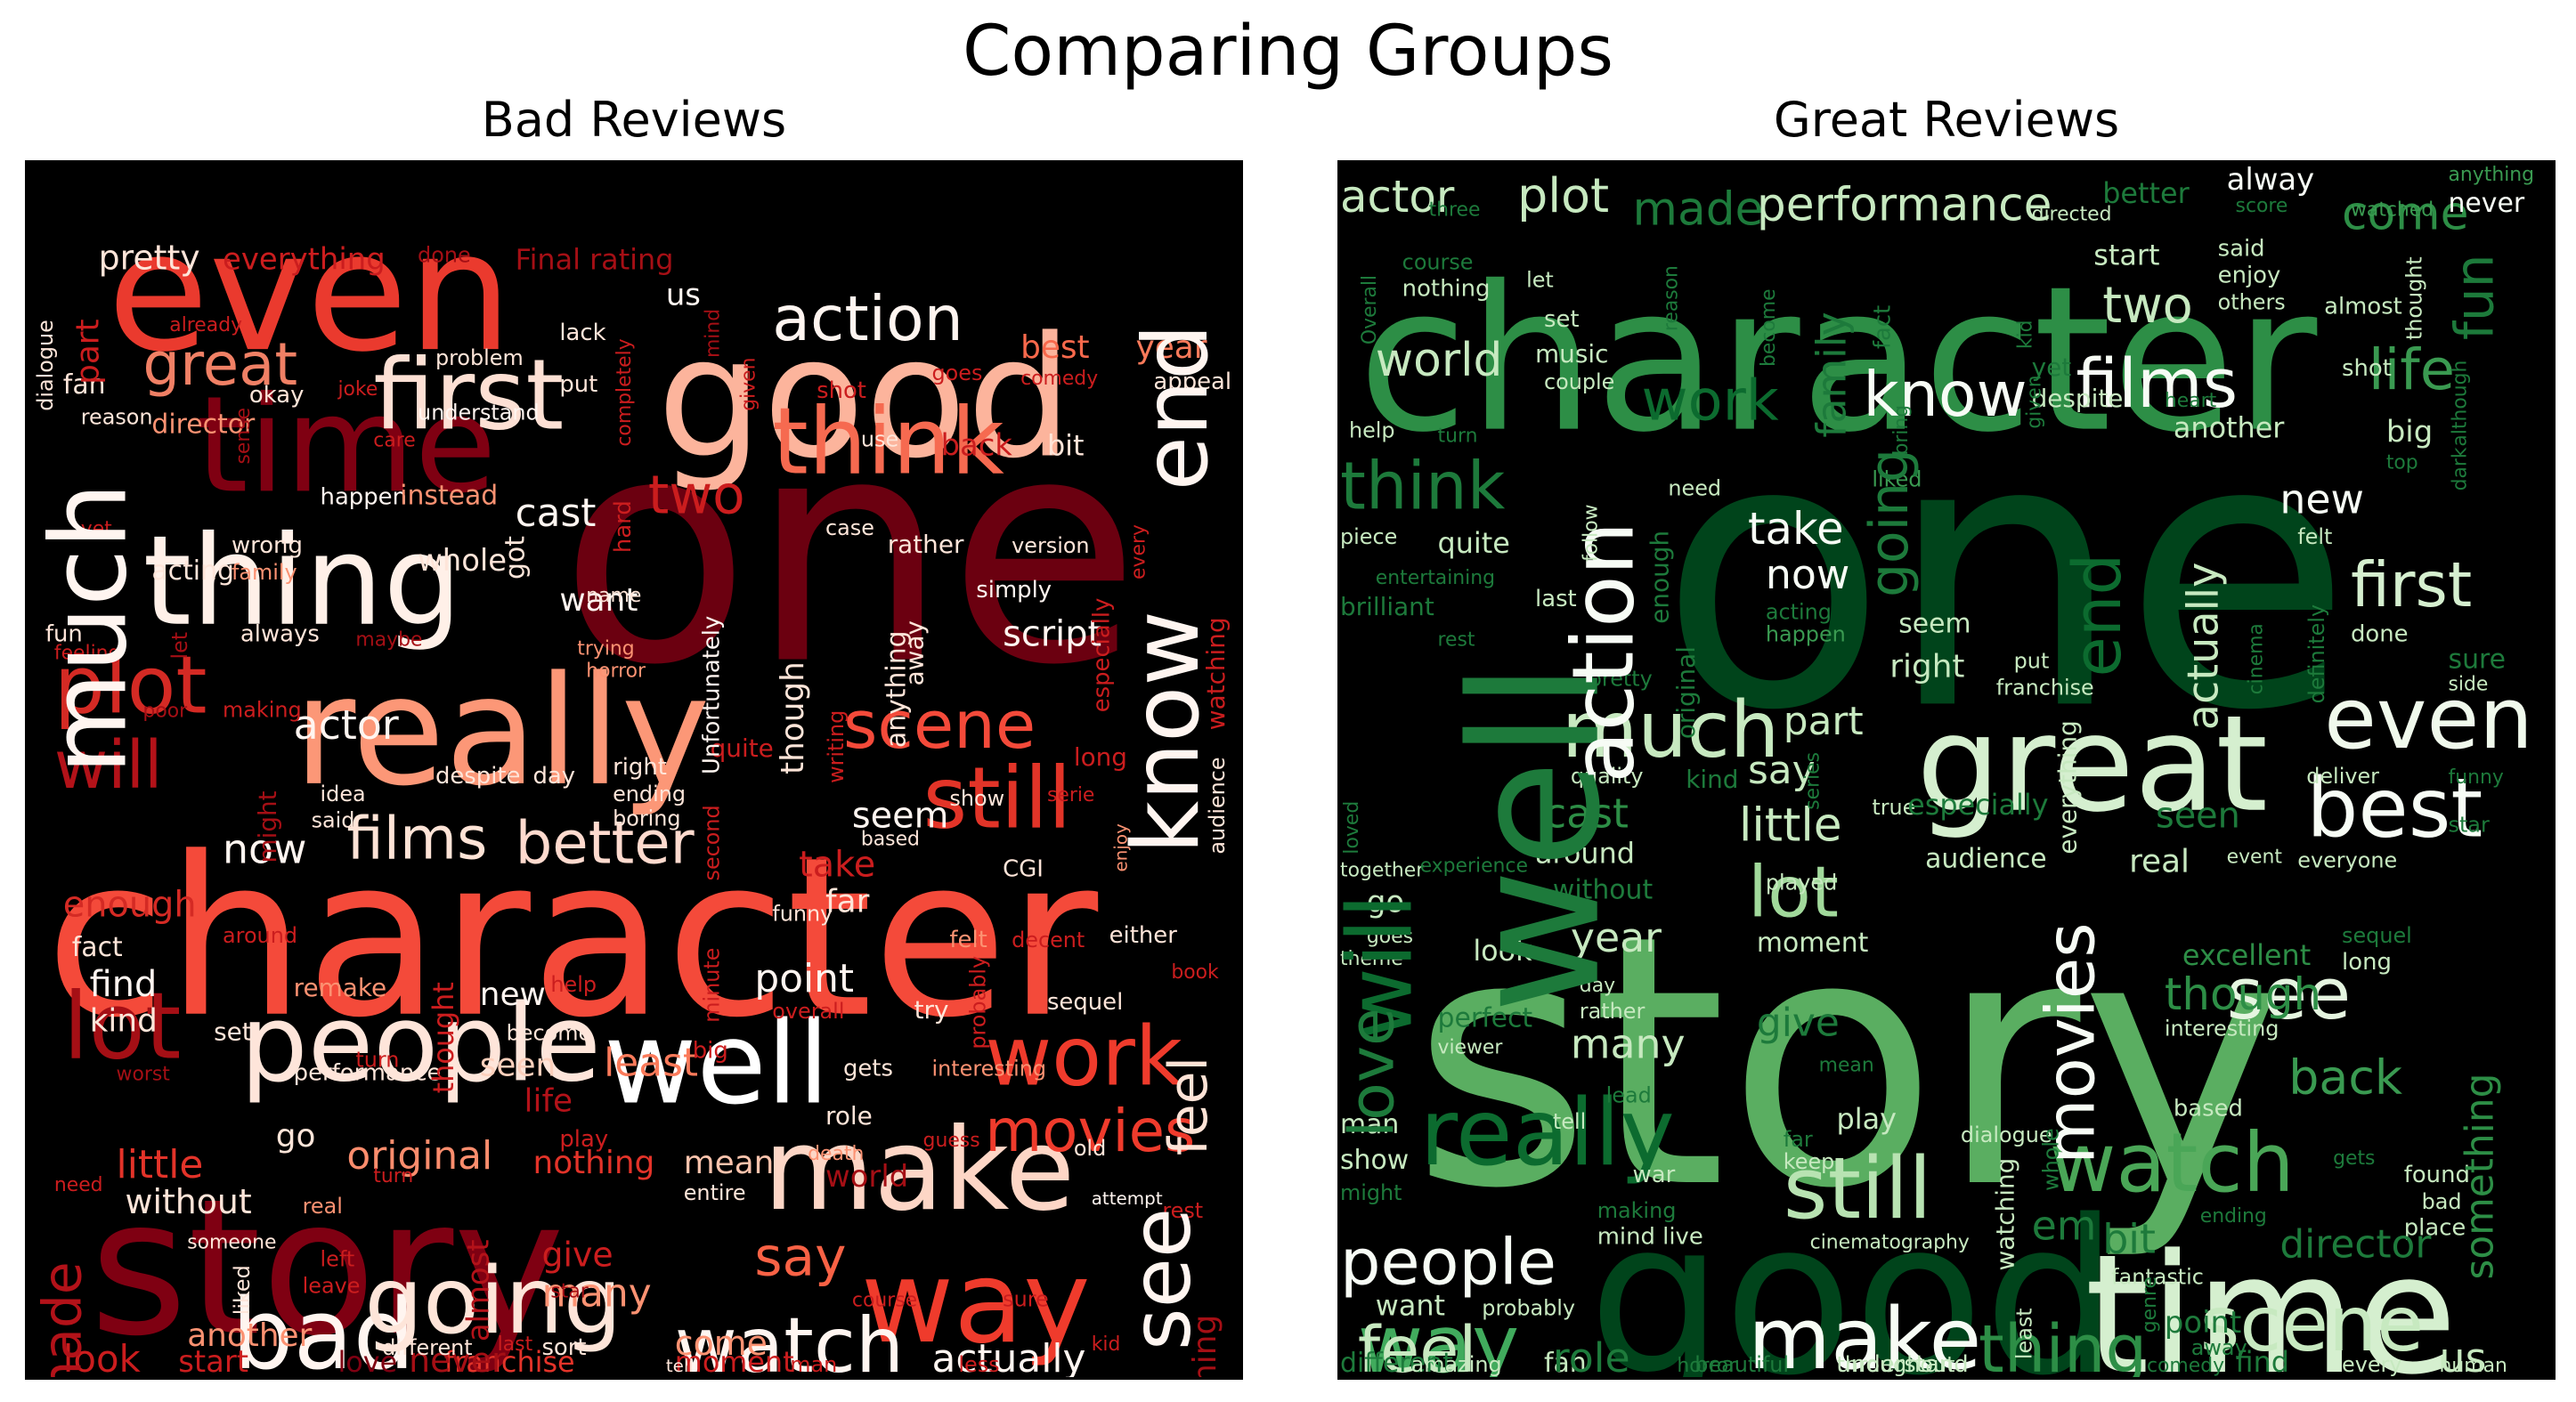 This screenshot has width=2576, height=1402. I want to click on cloud-word-role: role, so click(1591, 1355).